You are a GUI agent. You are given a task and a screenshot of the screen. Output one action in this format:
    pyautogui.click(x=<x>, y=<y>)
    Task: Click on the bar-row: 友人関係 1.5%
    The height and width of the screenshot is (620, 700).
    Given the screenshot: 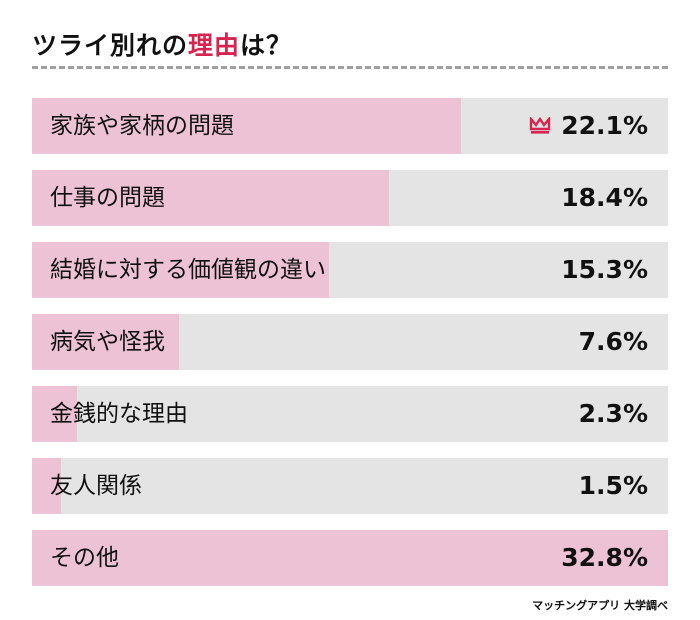 What is the action you would take?
    pyautogui.click(x=350, y=486)
    